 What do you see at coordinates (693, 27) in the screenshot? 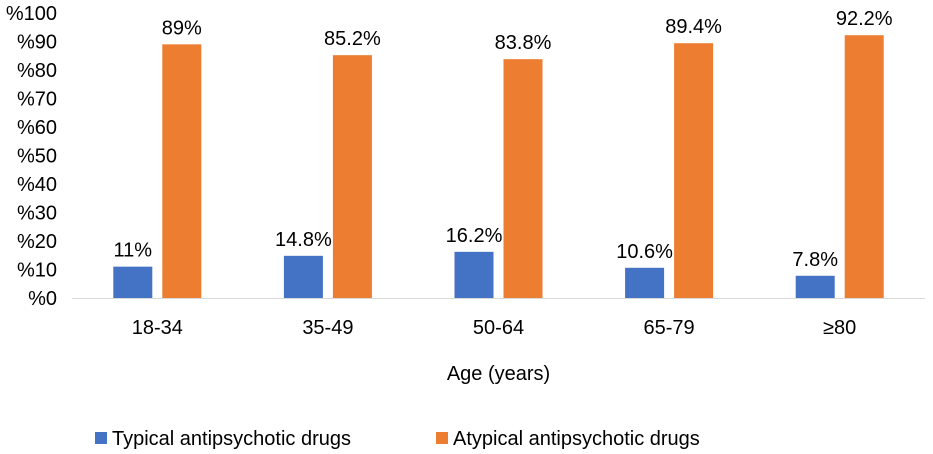
I see `data-label: 89.4%` at bounding box center [693, 27].